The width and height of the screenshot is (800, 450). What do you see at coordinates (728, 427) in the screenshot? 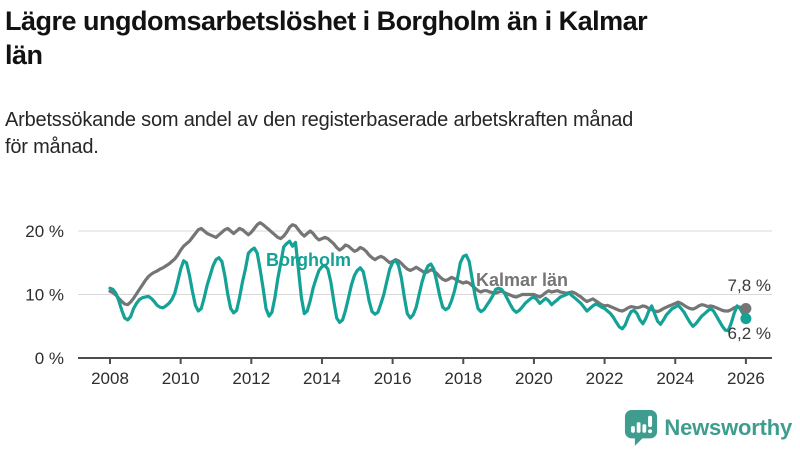
I see `newsworthy-wordmark: Newsworthy` at bounding box center [728, 427].